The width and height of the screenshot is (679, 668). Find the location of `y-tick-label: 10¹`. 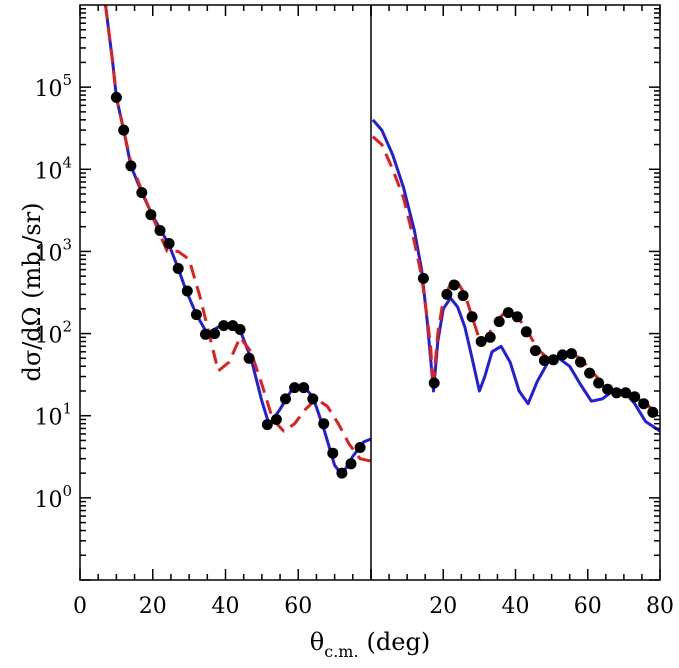

y-tick-label: 10¹ is located at coordinates (53, 415).